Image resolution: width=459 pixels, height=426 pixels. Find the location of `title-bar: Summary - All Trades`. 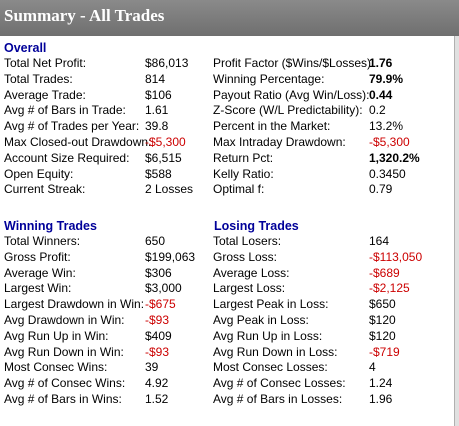

title-bar: Summary - All Trades is located at coordinates (229, 18).